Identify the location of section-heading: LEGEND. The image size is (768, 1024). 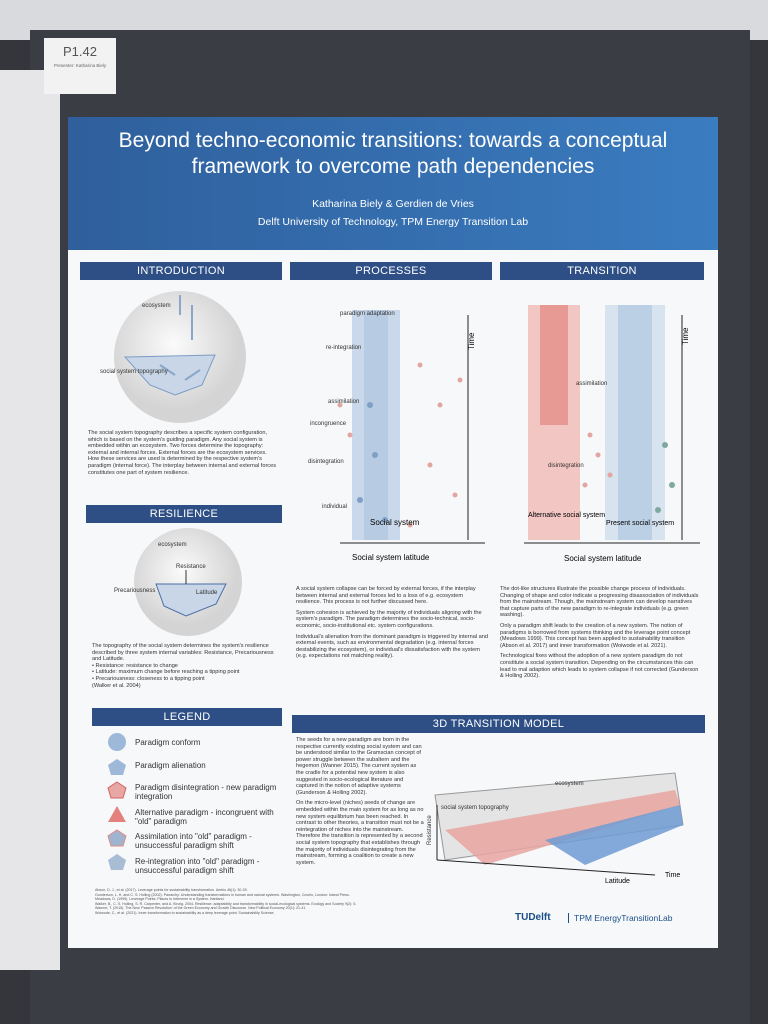
(187, 717).